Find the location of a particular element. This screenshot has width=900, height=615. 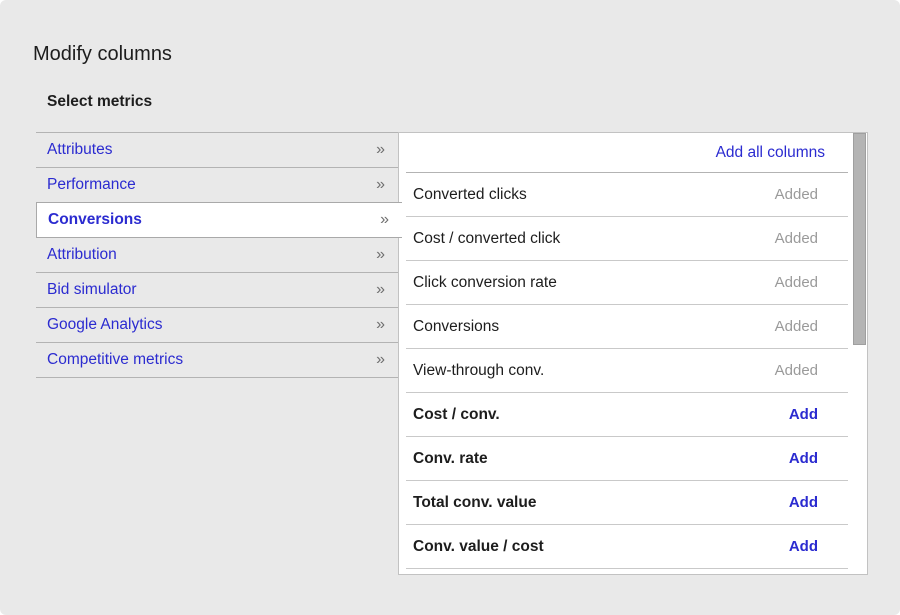

sidebar-item-performance: Performance » is located at coordinates (217, 185).